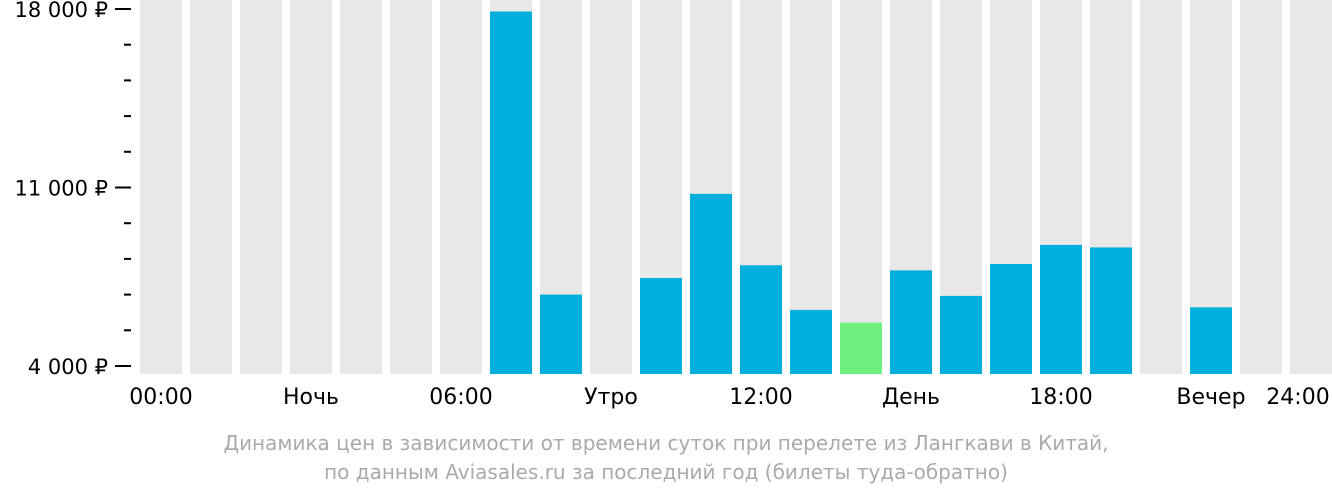 This screenshot has height=502, width=1332. I want to click on x-tick-label: Вечер, so click(1210, 397).